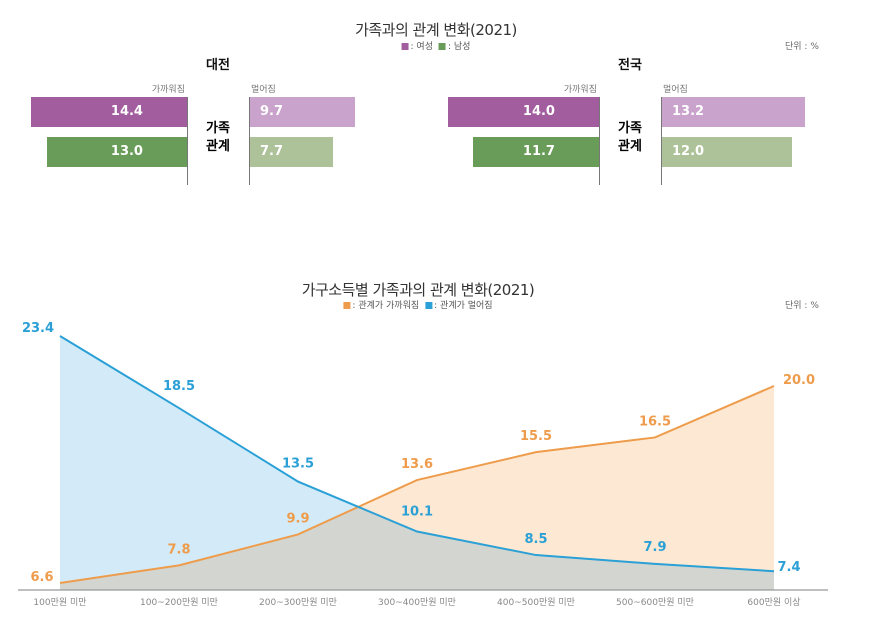 The height and width of the screenshot is (624, 871). What do you see at coordinates (802, 47) in the screenshot?
I see `top-unit-label: 단위 : %` at bounding box center [802, 47].